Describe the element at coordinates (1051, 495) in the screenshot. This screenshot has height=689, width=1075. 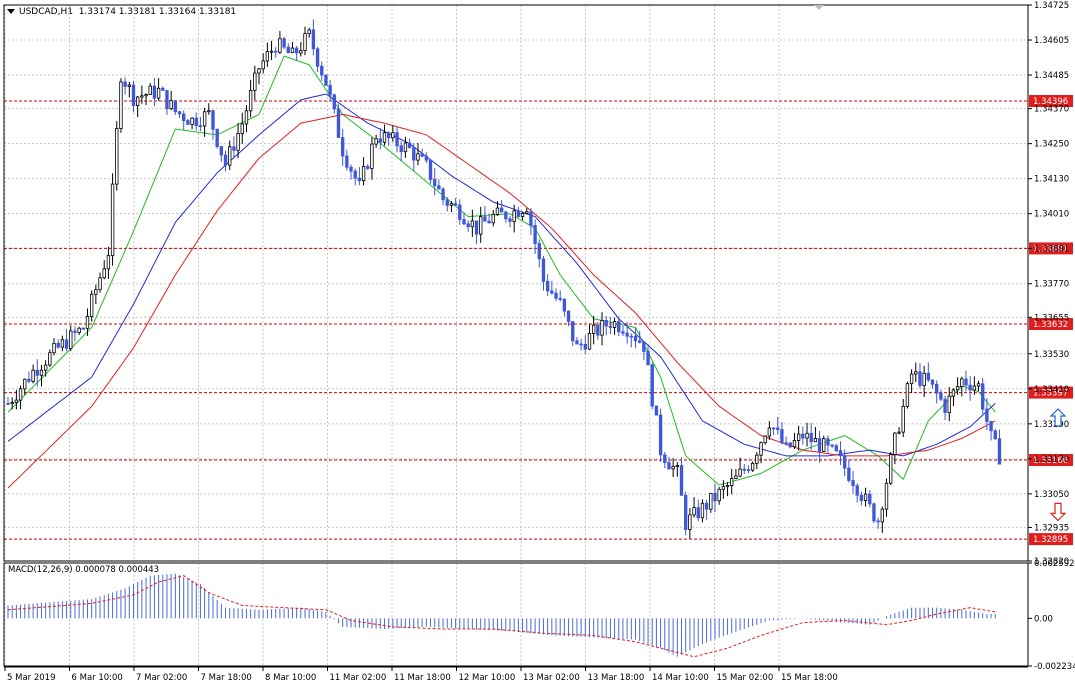
I see `y-tick-label: 1.33050` at that location.